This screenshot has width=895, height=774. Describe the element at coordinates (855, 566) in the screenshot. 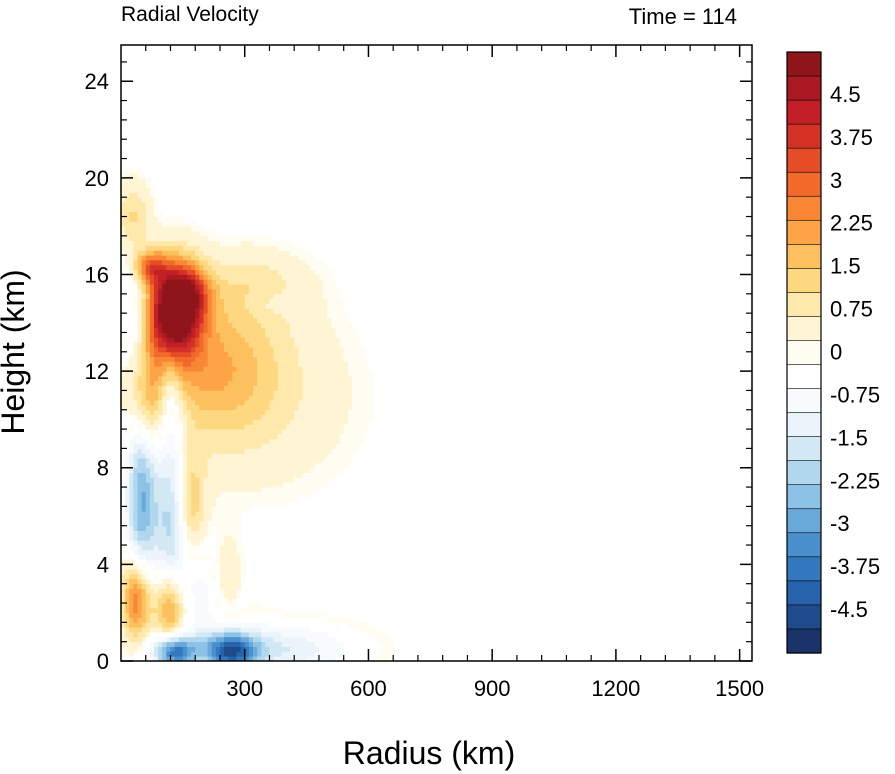

I see `colorbar-tick-label: -3.75` at that location.